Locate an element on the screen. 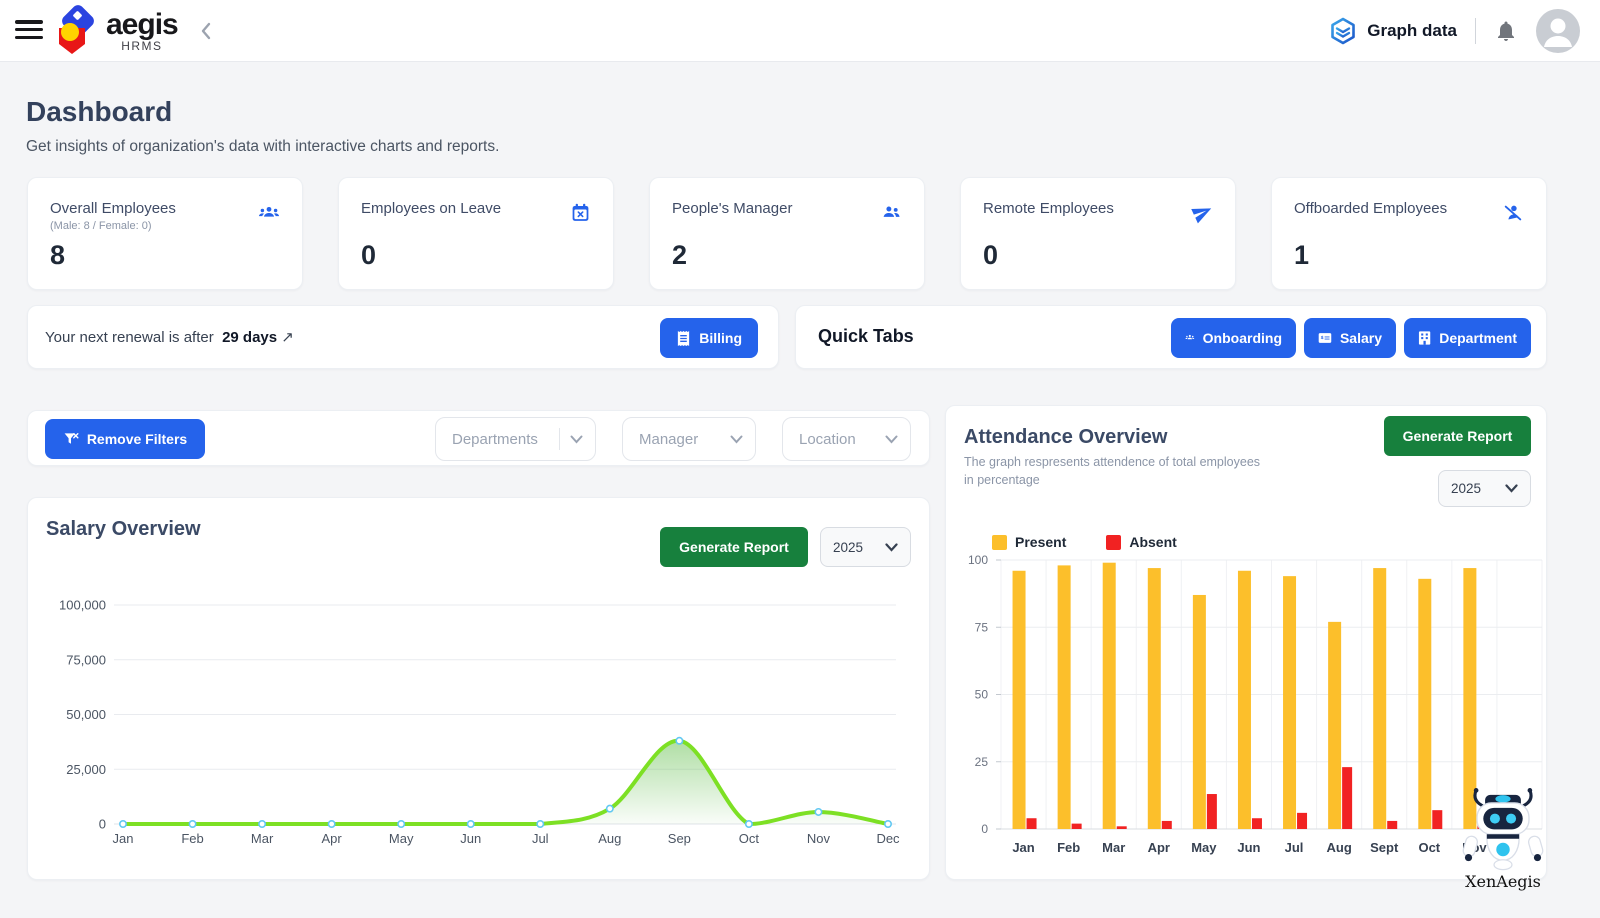 The width and height of the screenshot is (1600, 918). svg-text: 50,000 is located at coordinates (86, 714).